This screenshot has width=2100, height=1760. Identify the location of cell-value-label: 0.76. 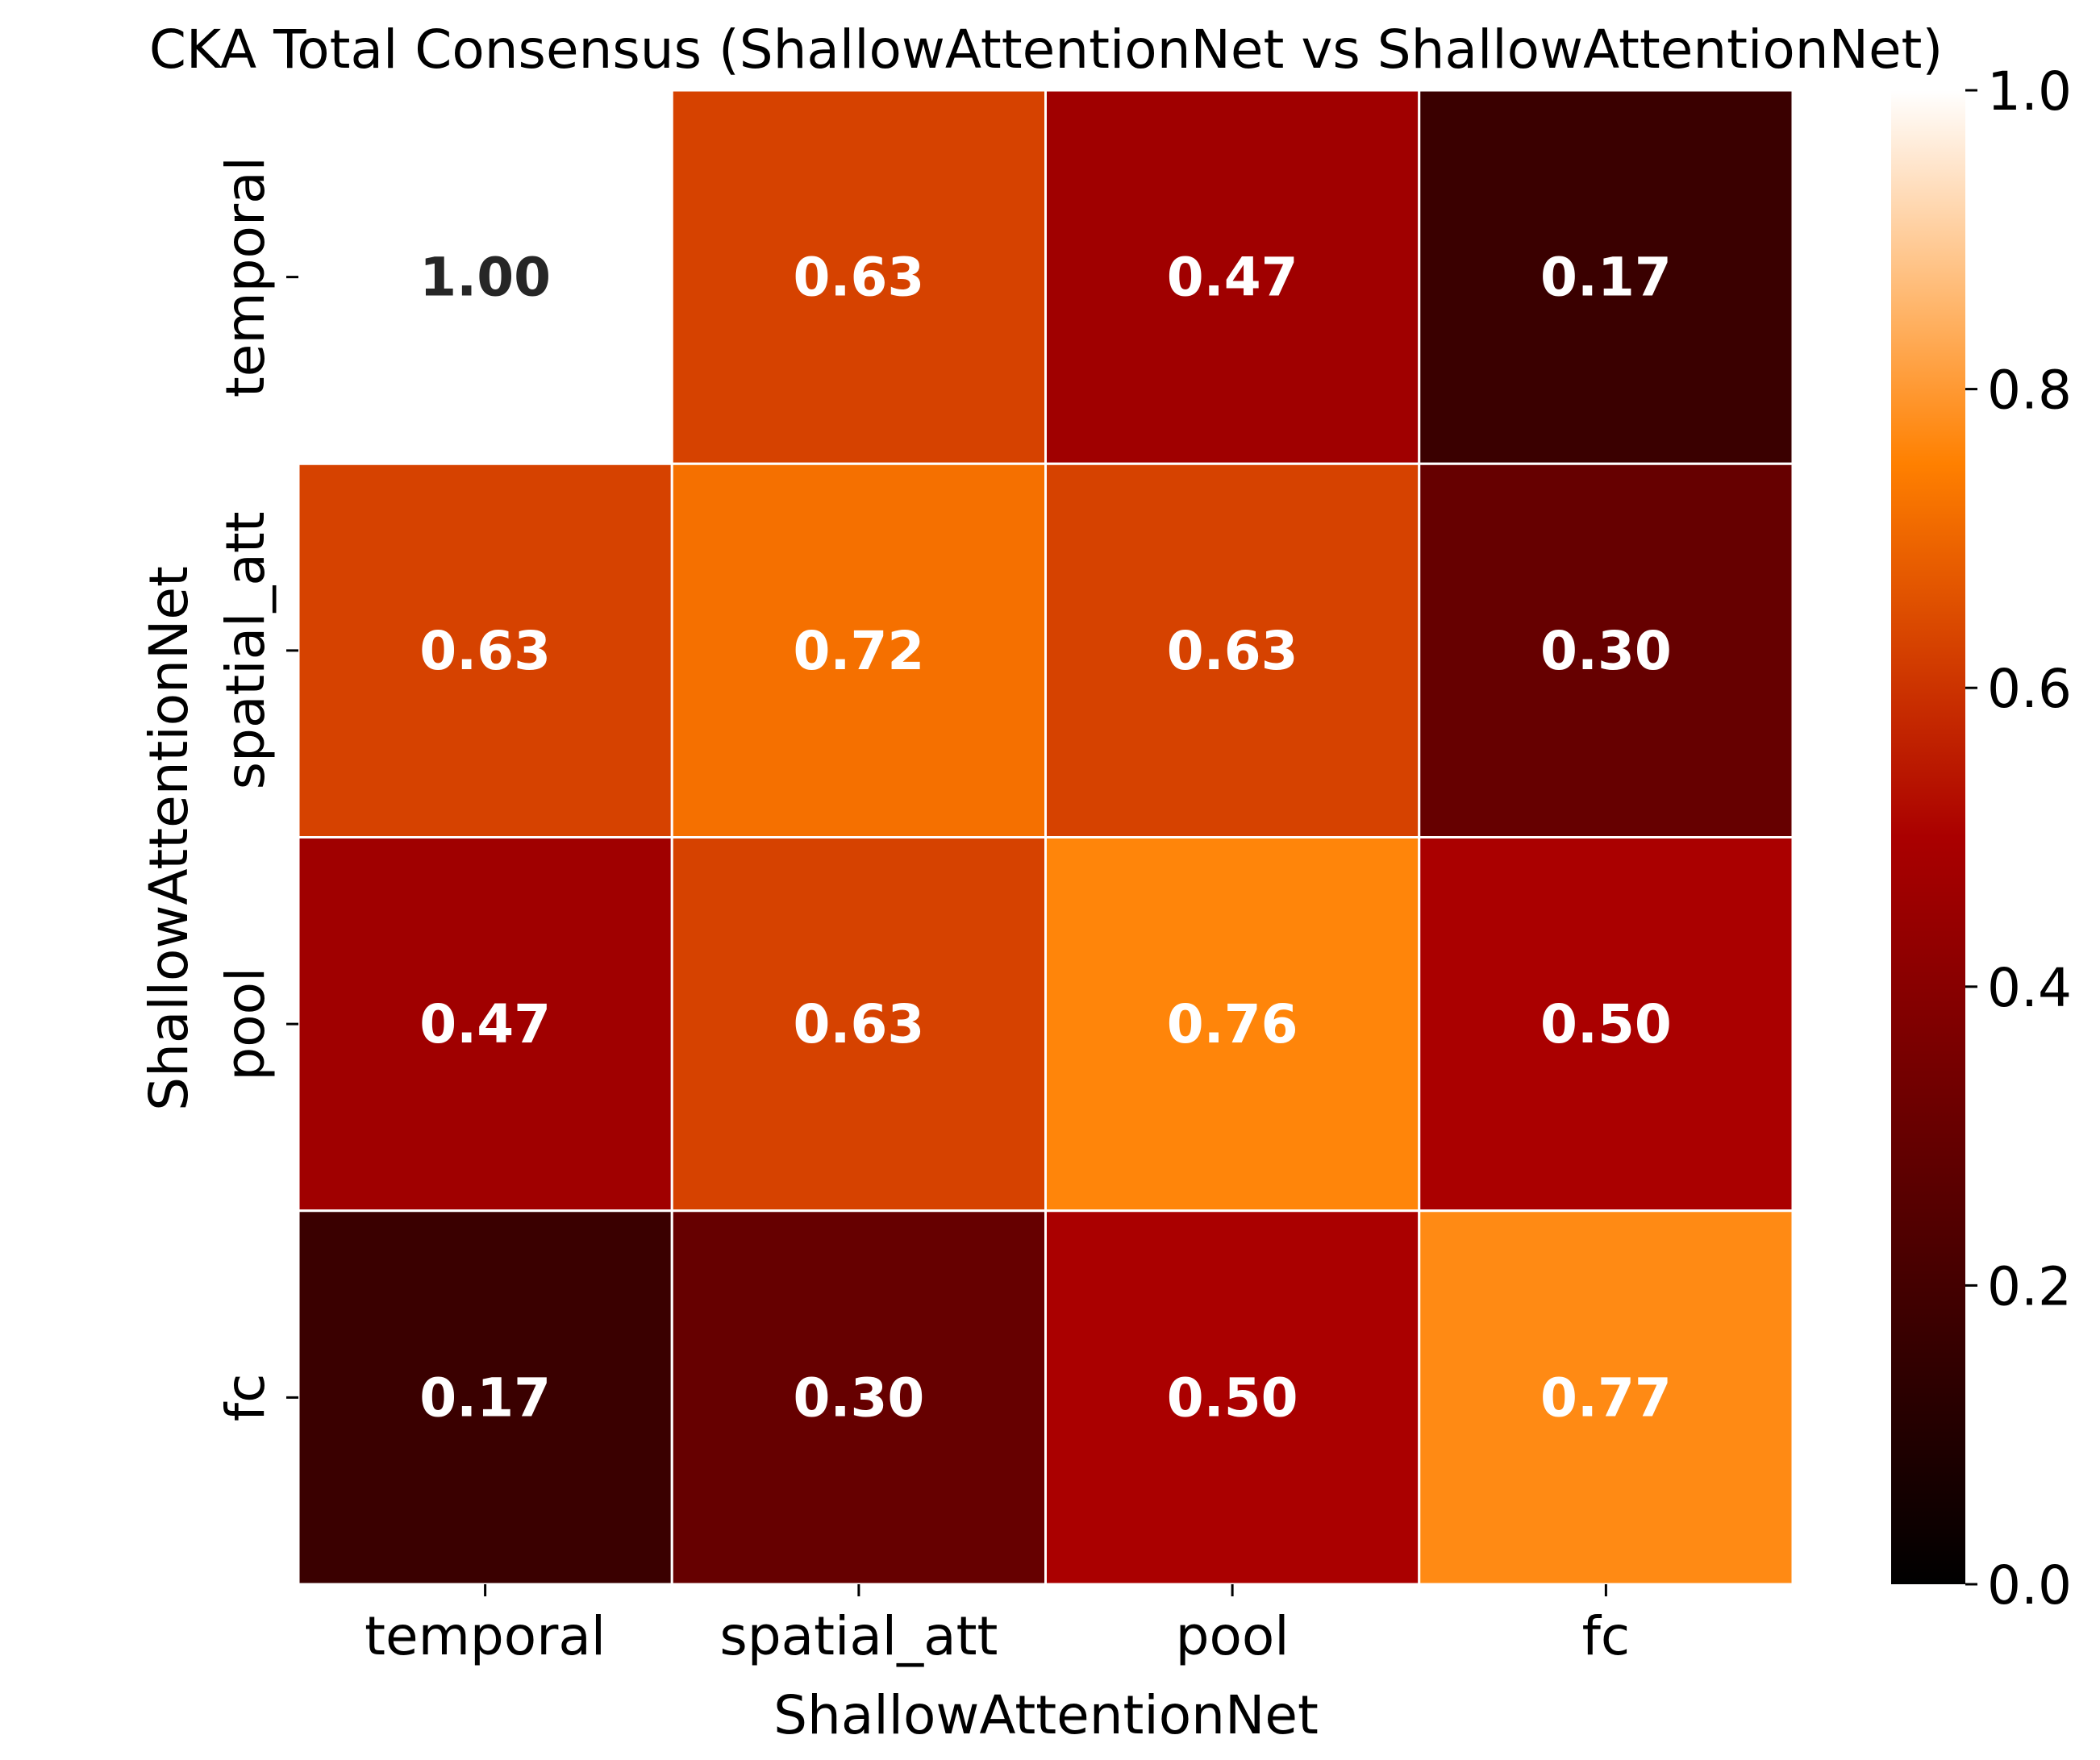
(1232, 1024).